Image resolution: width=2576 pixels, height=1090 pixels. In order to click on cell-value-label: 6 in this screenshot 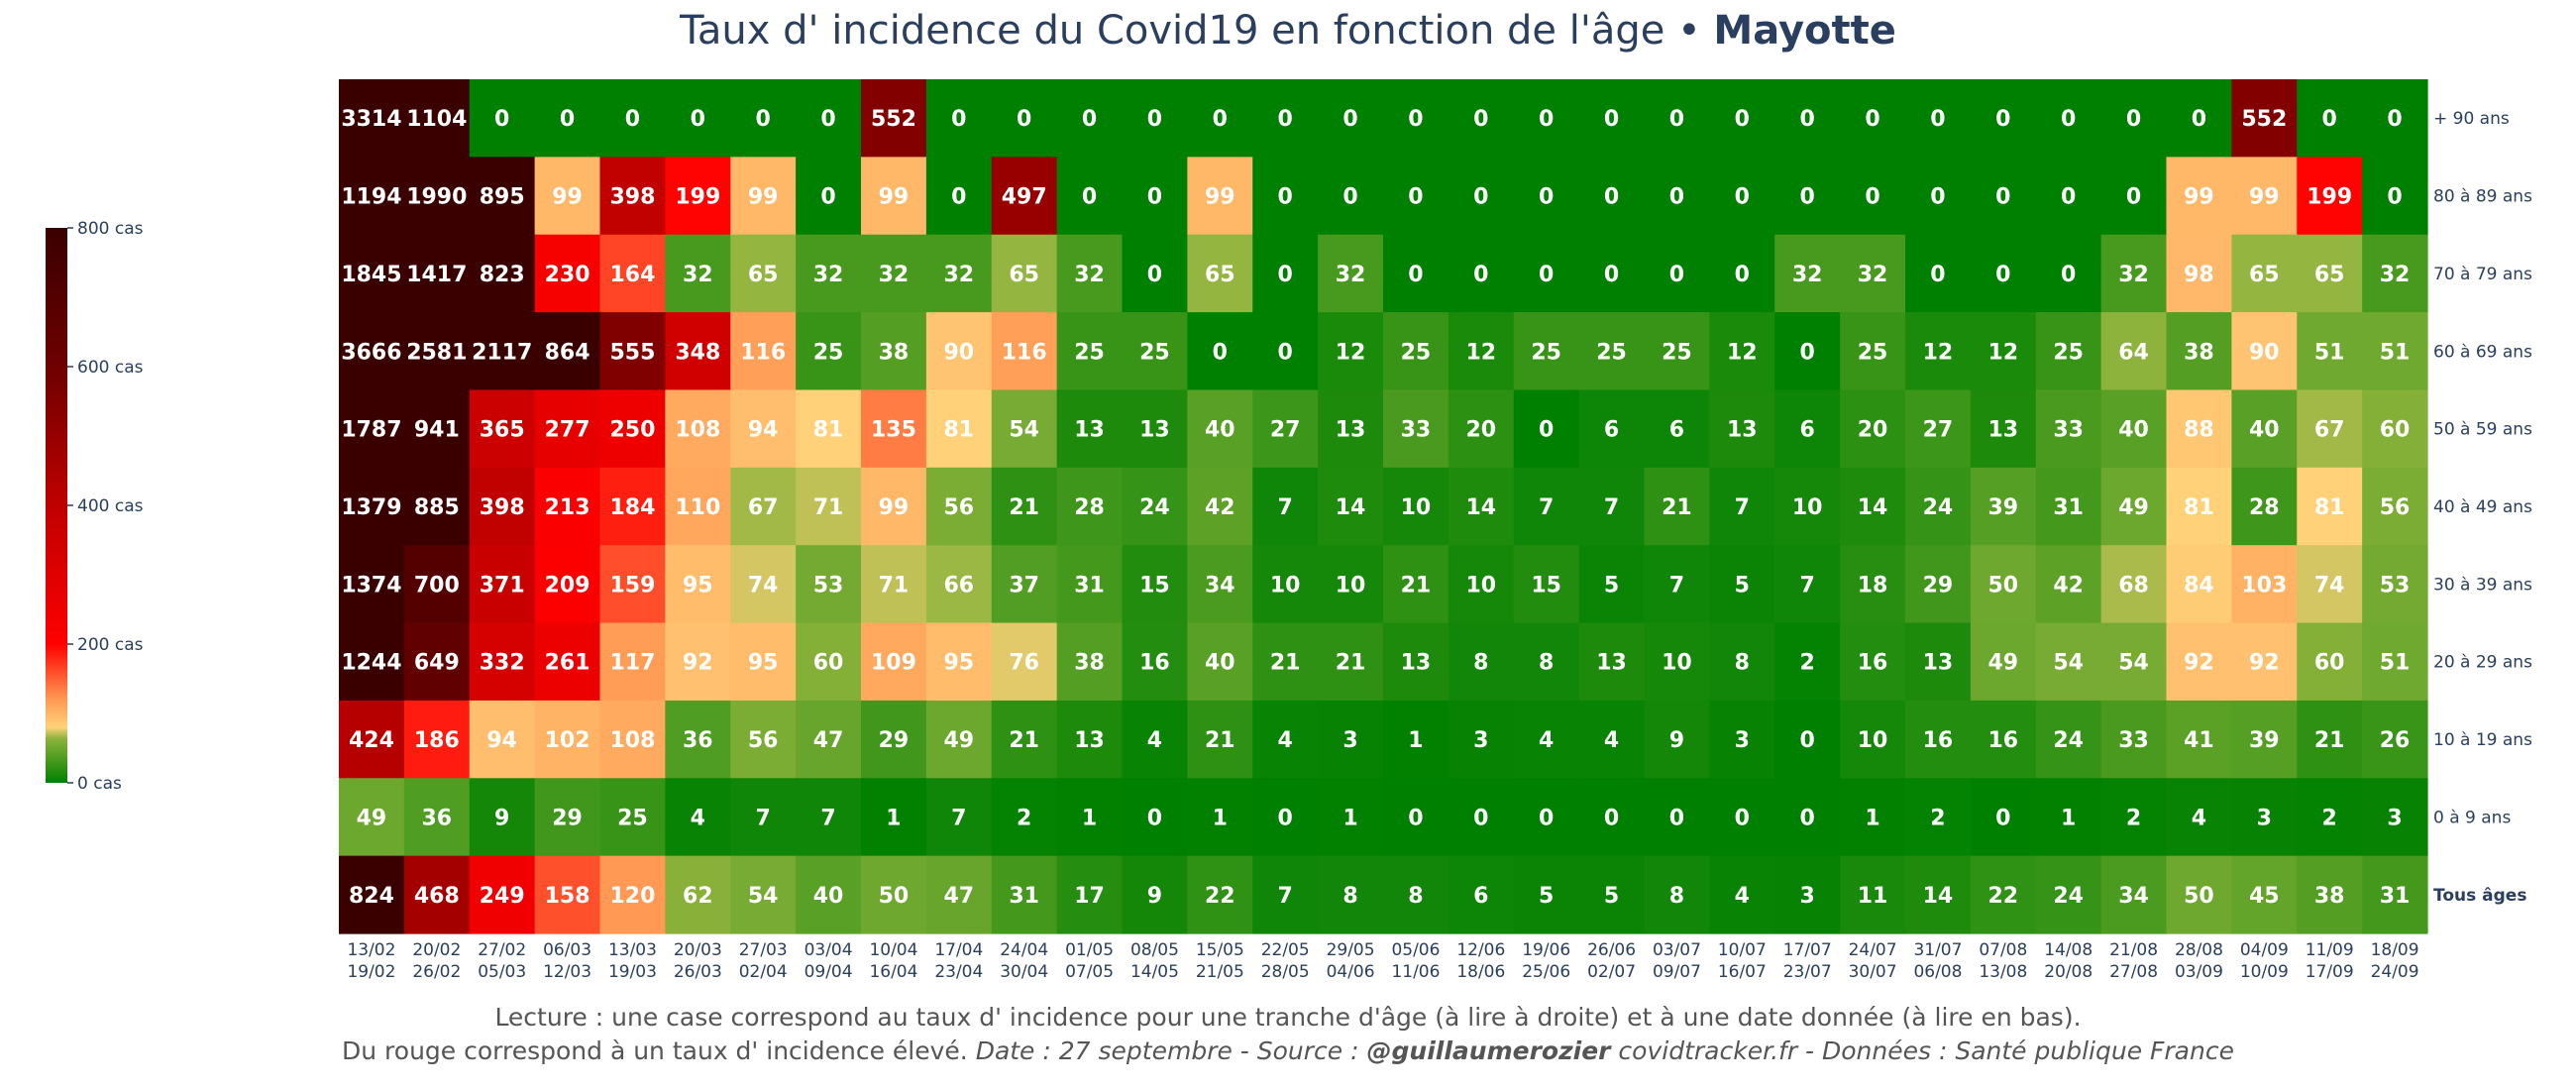, I will do `click(1808, 430)`.